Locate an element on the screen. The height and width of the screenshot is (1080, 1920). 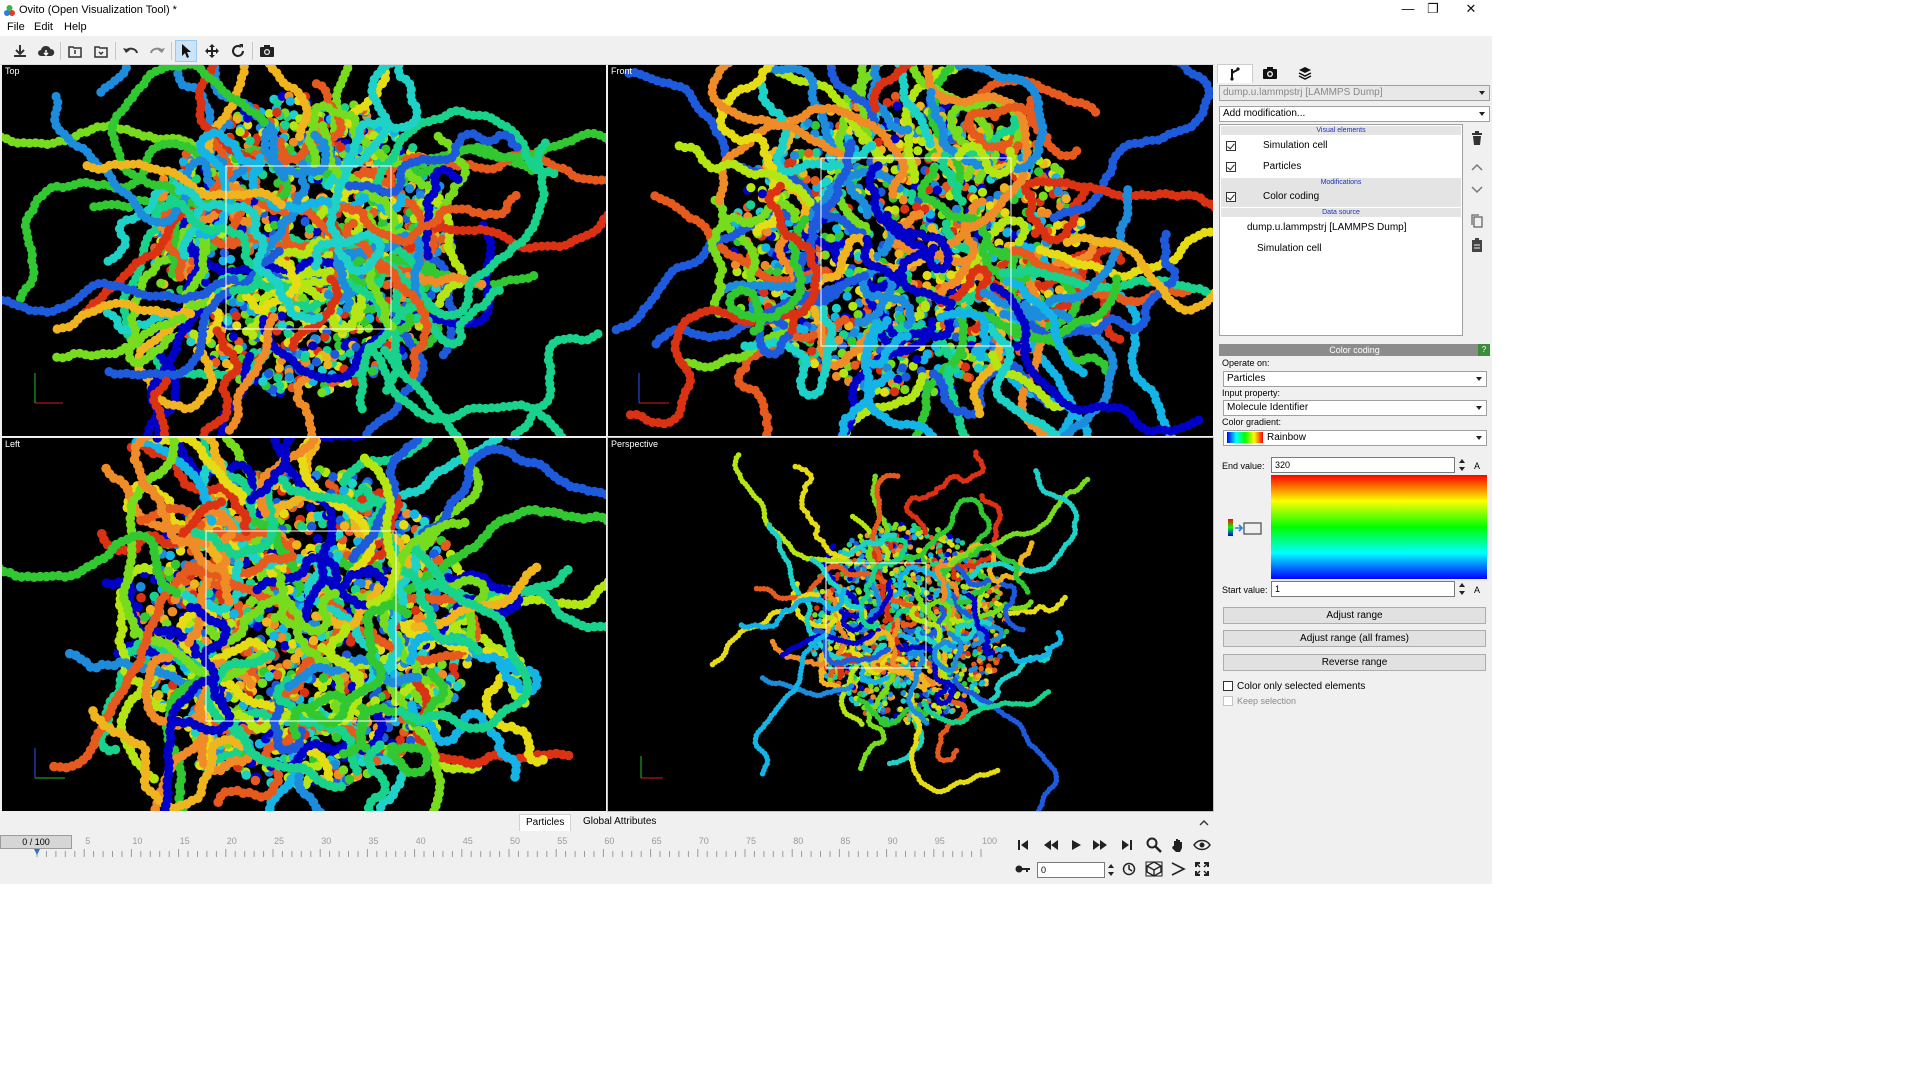
operate-on-select: Particles is located at coordinates (1355, 379).